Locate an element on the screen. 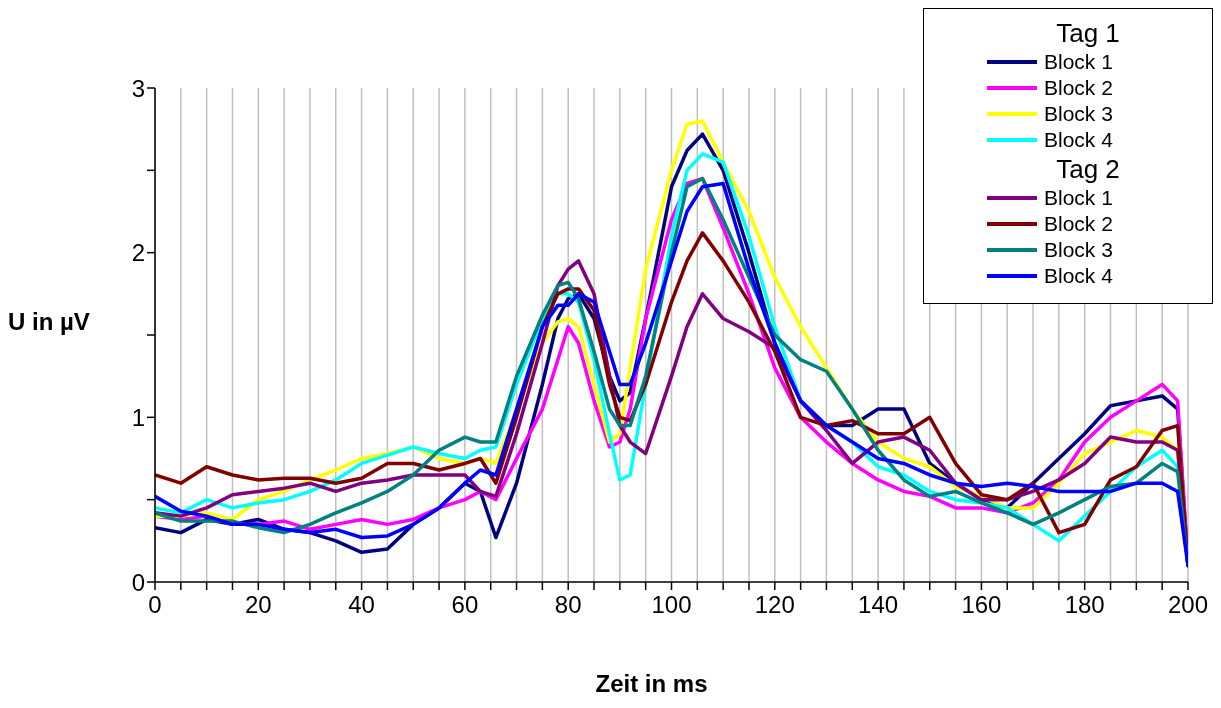 The image size is (1221, 708). y-axis-title: U in µV is located at coordinates (49, 322).